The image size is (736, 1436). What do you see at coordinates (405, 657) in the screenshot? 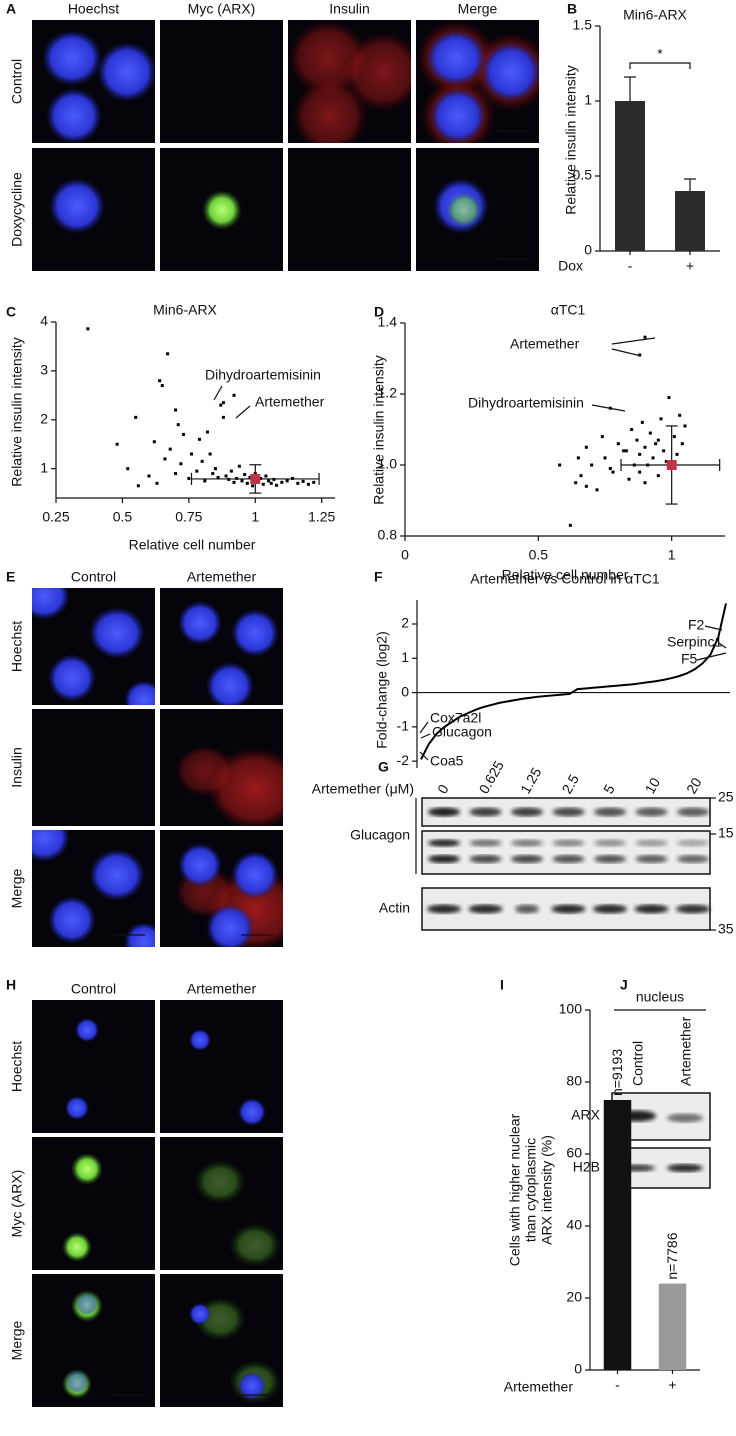
I see `y-tick-label: 1` at bounding box center [405, 657].